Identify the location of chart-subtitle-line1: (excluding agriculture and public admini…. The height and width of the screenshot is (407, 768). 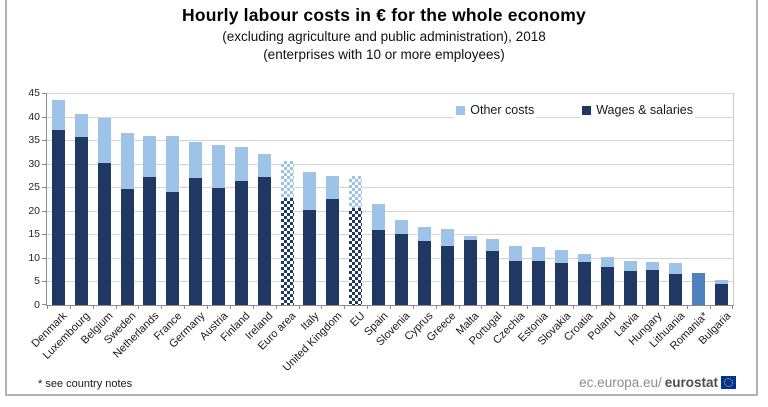
(384, 36).